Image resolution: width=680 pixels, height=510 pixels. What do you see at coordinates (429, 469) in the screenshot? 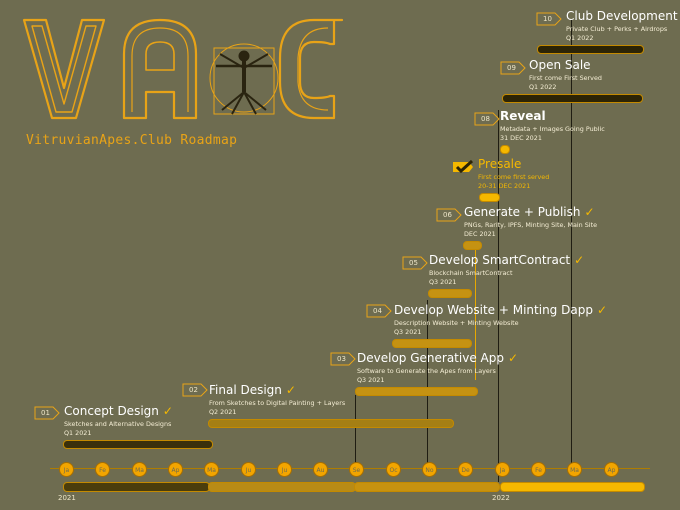
I see `month-marker: No` at bounding box center [429, 469].